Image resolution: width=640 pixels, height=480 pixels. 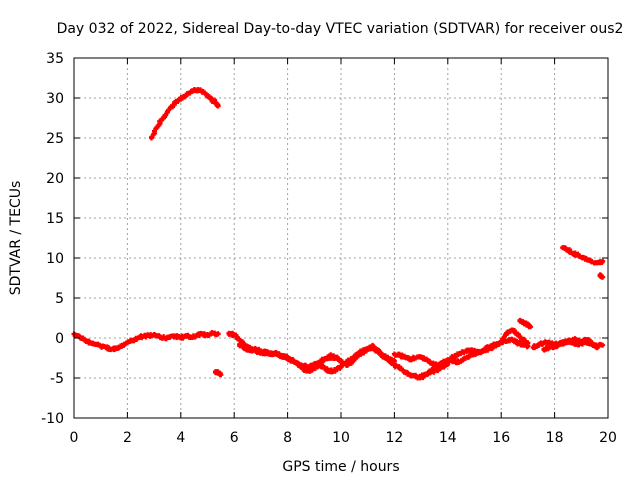 What do you see at coordinates (55, 99) in the screenshot?
I see `y-tick-label: 30` at bounding box center [55, 99].